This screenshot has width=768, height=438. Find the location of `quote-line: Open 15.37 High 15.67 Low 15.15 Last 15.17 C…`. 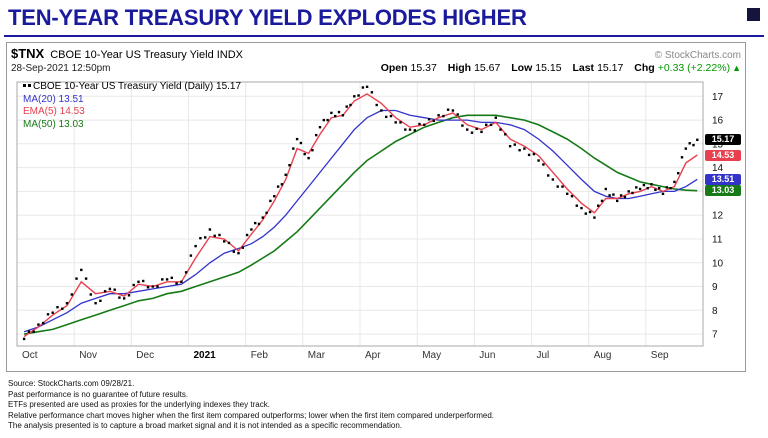

quote-line: Open 15.37 High 15.67 Low 15.15 Last 15.17 C… is located at coordinates (561, 68).